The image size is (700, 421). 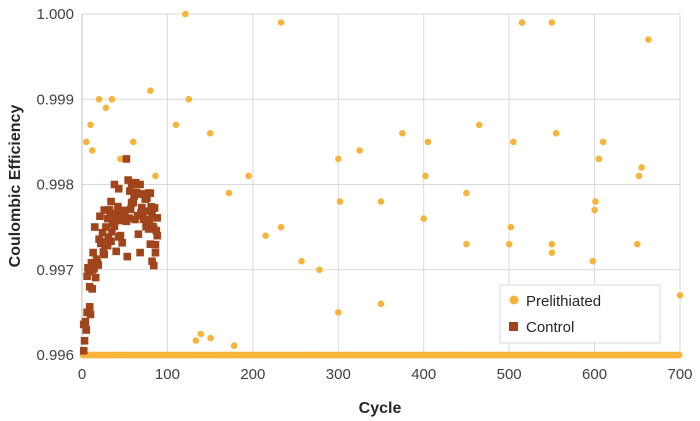 I want to click on legend-marker-prelithiated, so click(x=514, y=300).